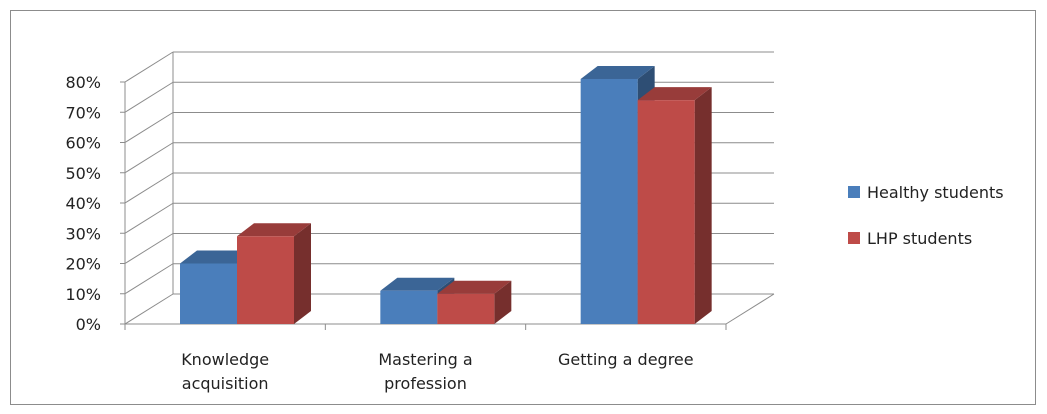 This screenshot has height=414, width=1047. Describe the element at coordinates (225, 383) in the screenshot. I see `category-label-line: acquisition` at that location.